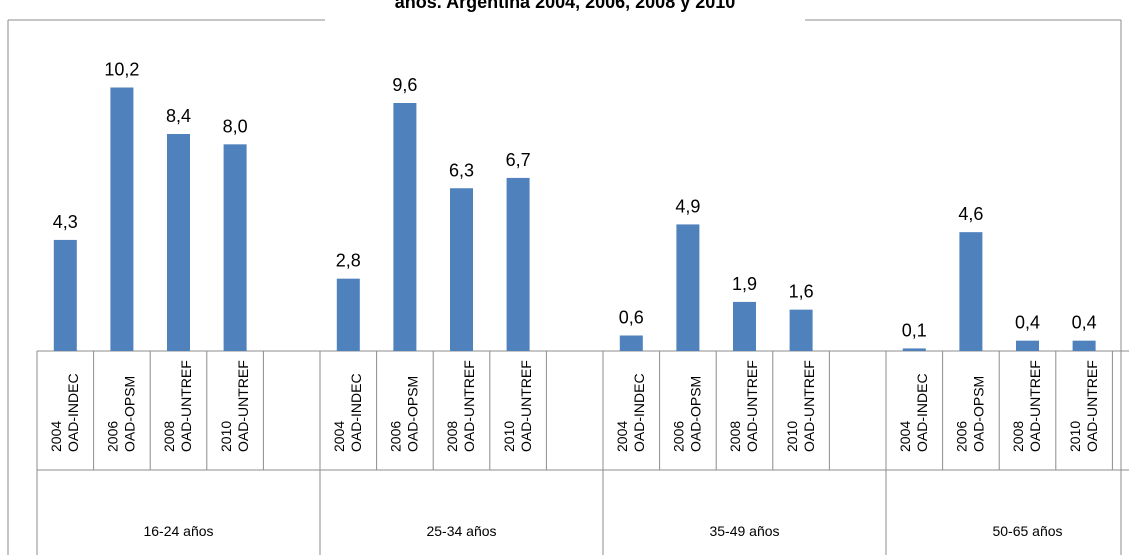 The image size is (1129, 555). What do you see at coordinates (744, 531) in the screenshot?
I see `group-label: 35-49 años` at bounding box center [744, 531].